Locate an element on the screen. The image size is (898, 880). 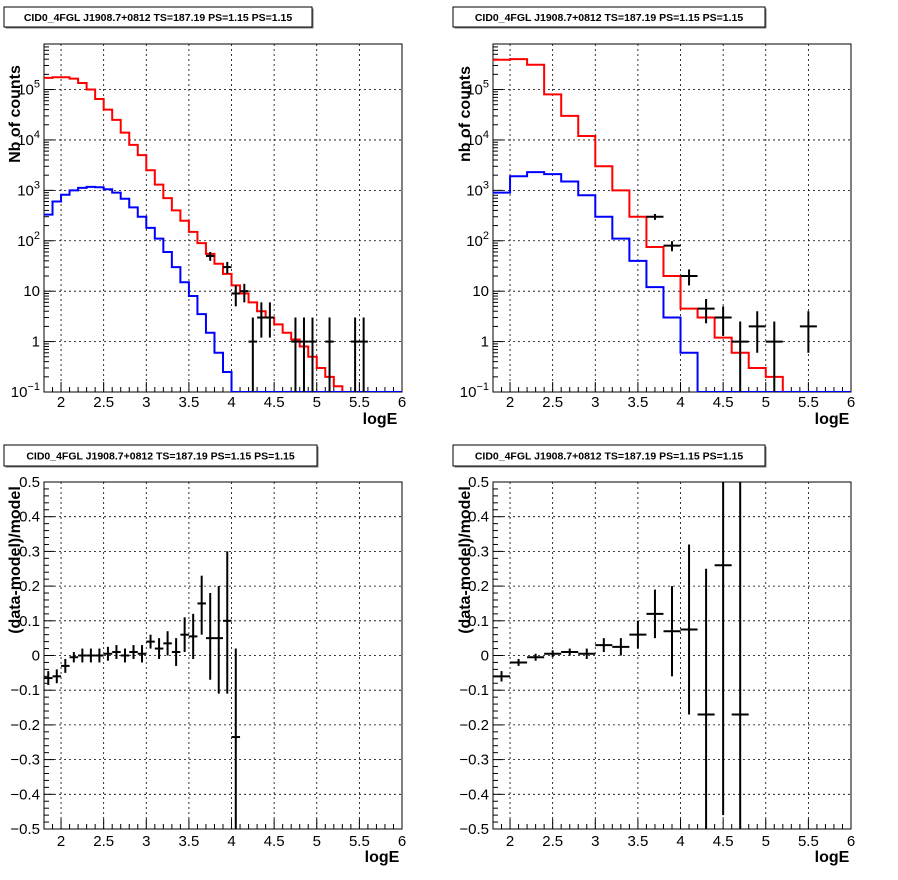
y-tick-label: −0.2 is located at coordinates (25, 725).